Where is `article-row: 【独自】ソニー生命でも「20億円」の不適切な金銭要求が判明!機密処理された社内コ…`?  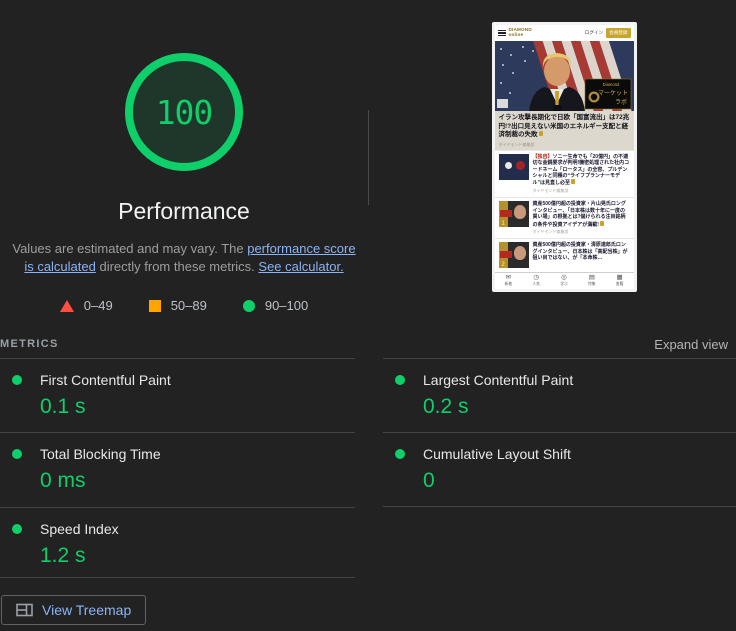
article-row: 【独自】ソニー生命でも「20億円」の不適切な金銭要求が判明!機密処理された社内コ… is located at coordinates (564, 173).